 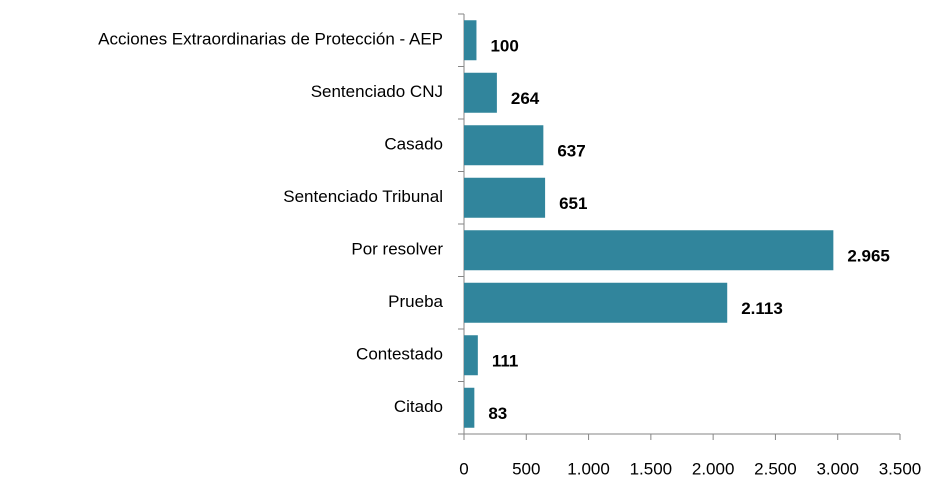 I want to click on x-tick-label: 3.000, so click(x=837, y=468).